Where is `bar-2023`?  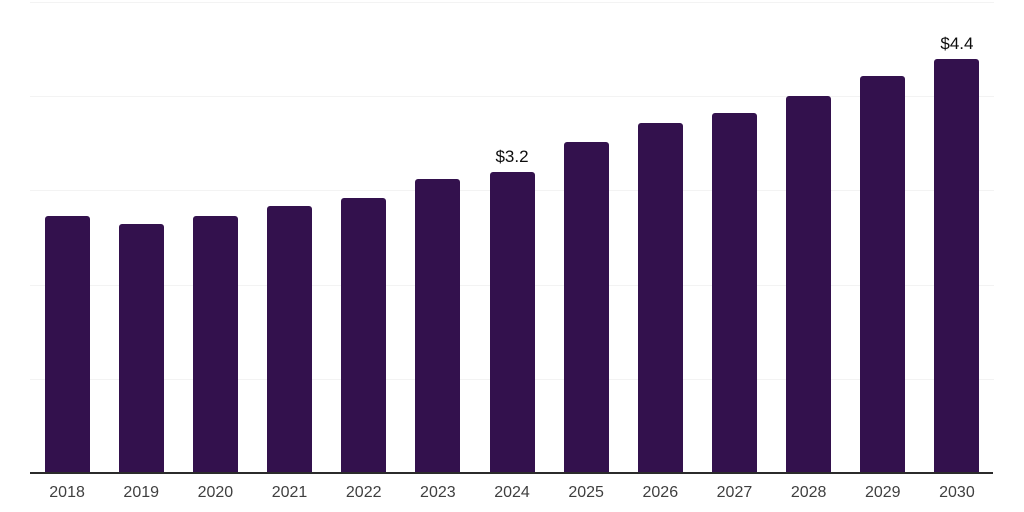 bar-2023 is located at coordinates (438, 326).